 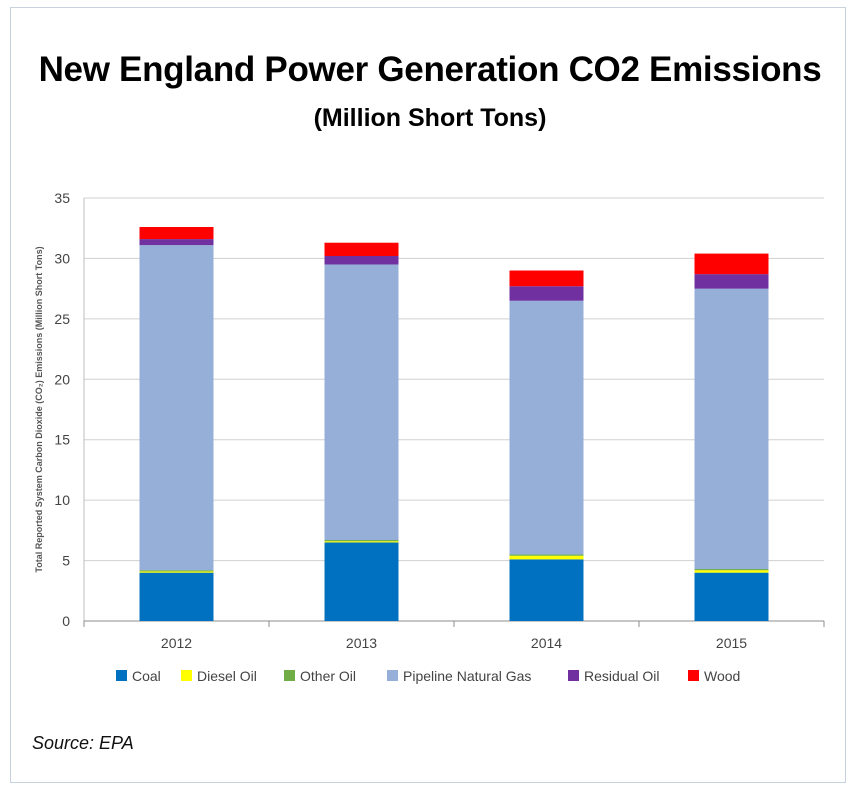 I want to click on y-tick-label: 35, so click(x=62, y=198).